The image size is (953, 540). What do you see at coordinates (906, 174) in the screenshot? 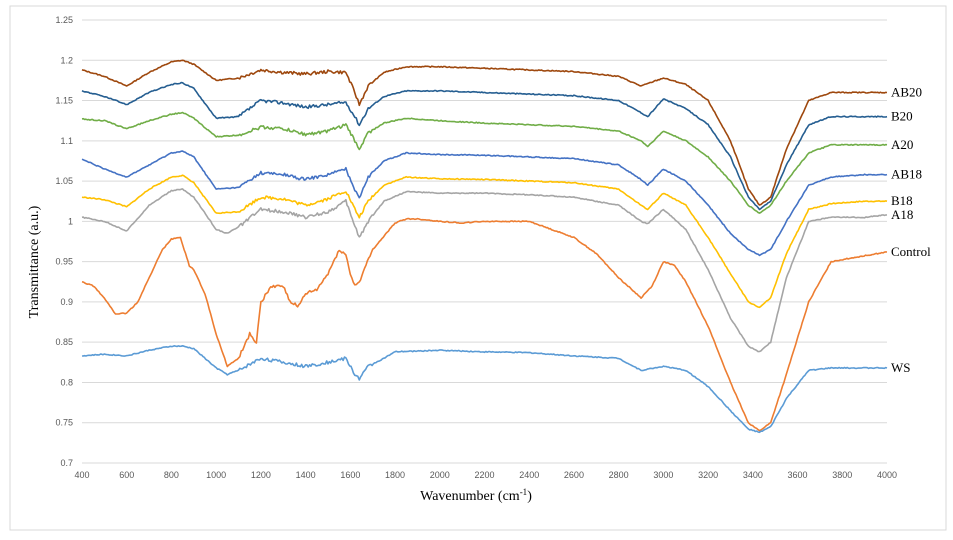
I see `series-label-ab18: AB18` at bounding box center [906, 174].